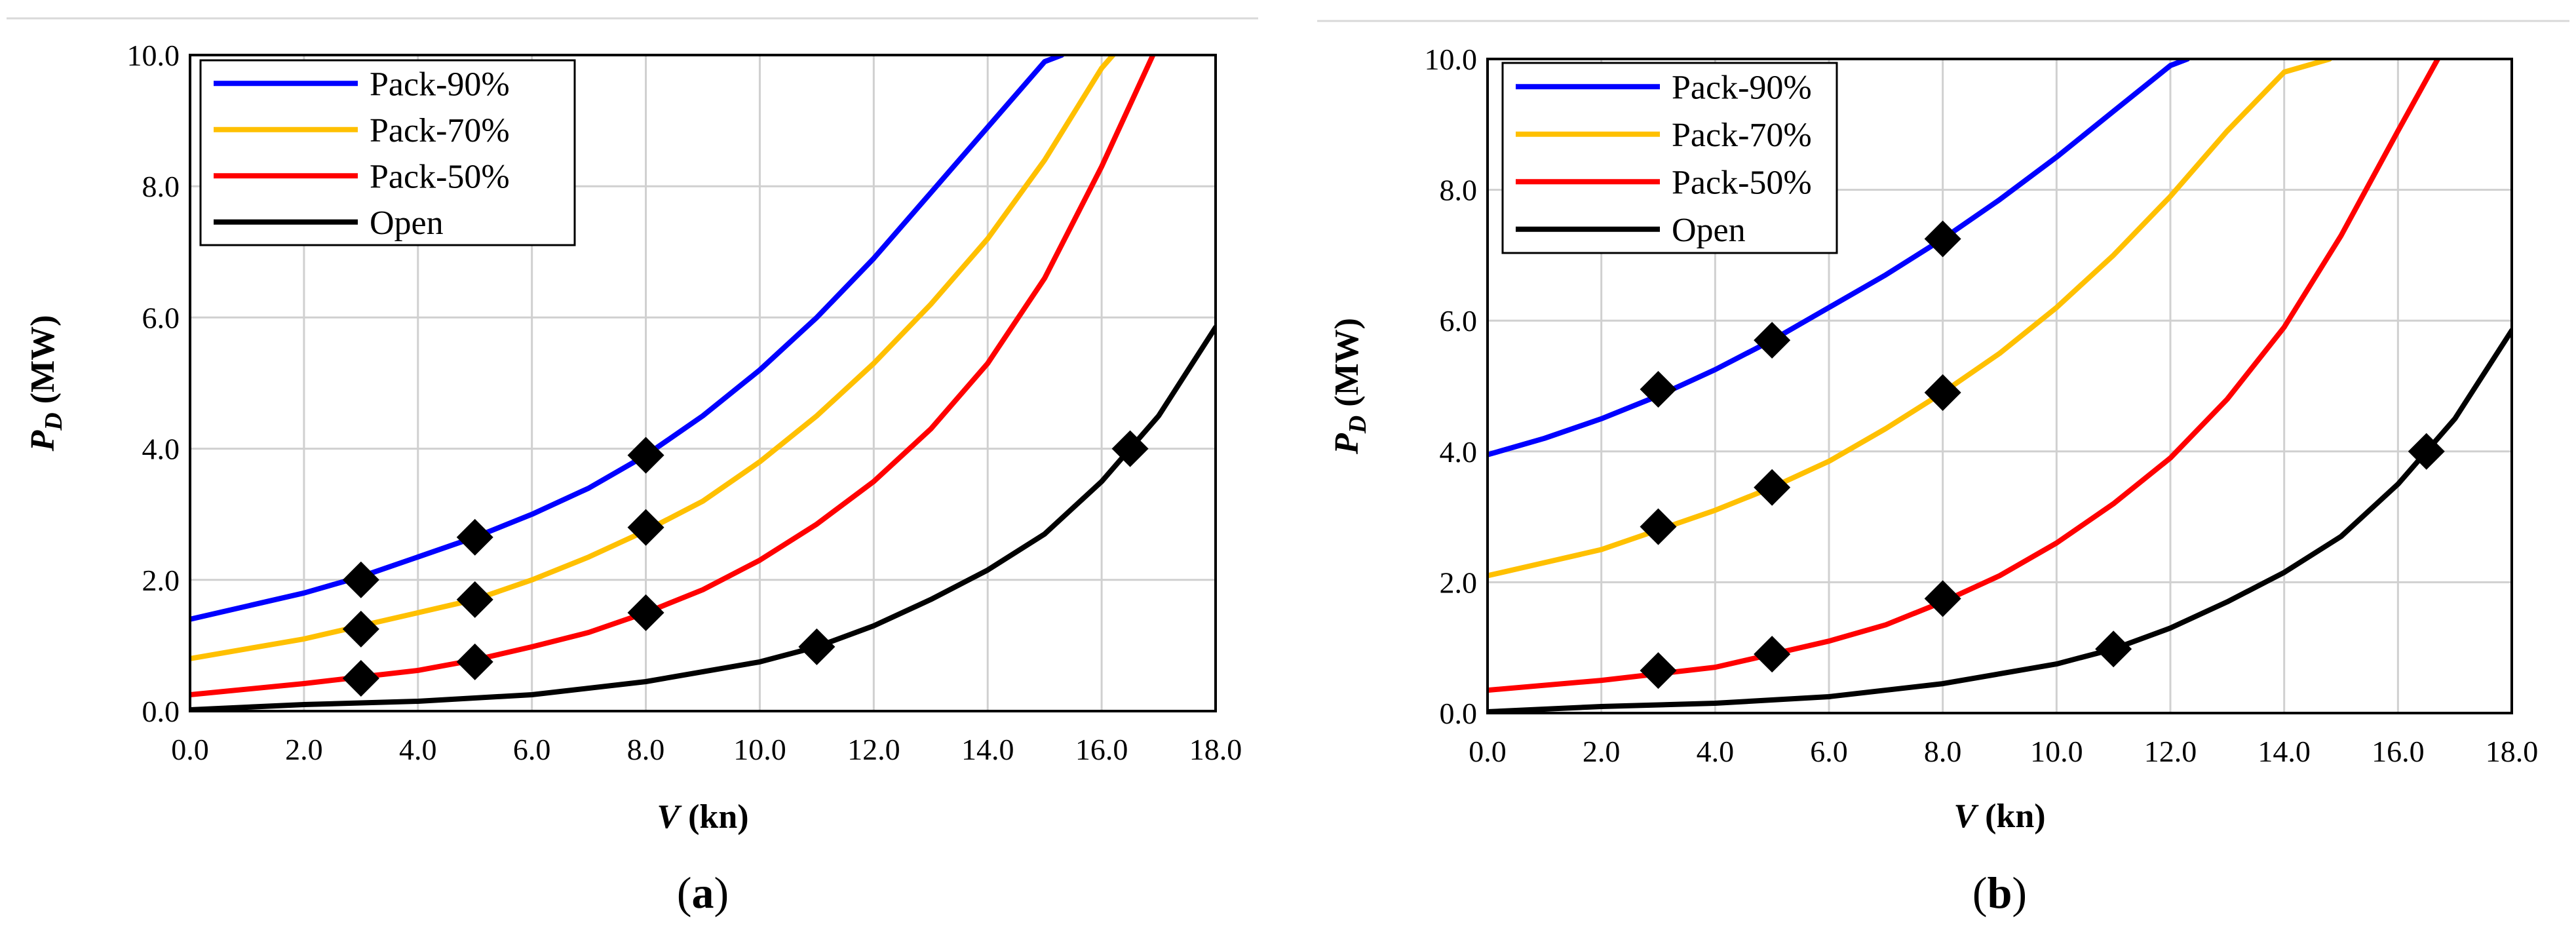 The height and width of the screenshot is (930, 2576). Describe the element at coordinates (1999, 893) in the screenshot. I see `panel-label: (b)` at that location.